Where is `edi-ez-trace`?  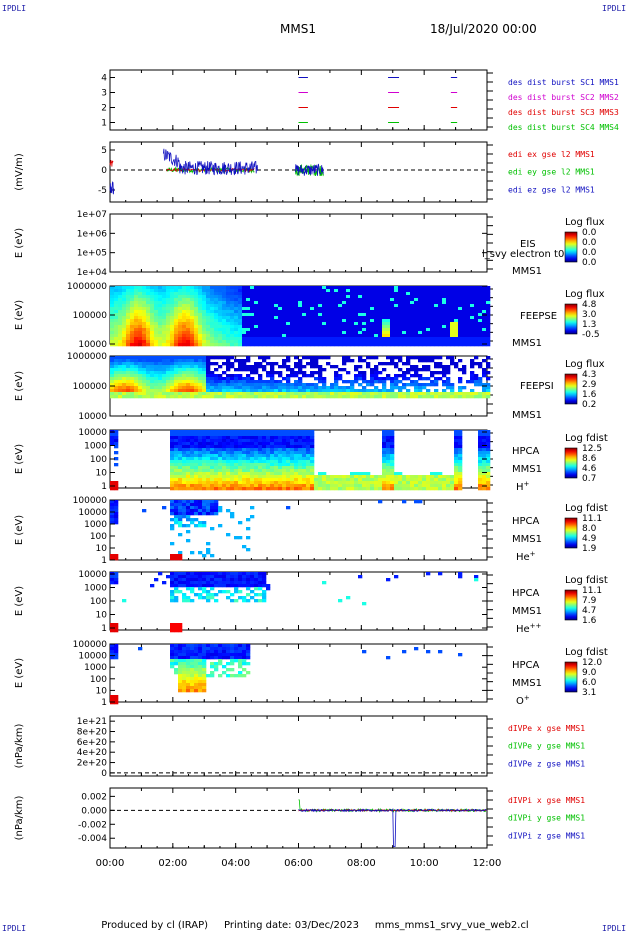 edi-ez-trace is located at coordinates (211, 162).